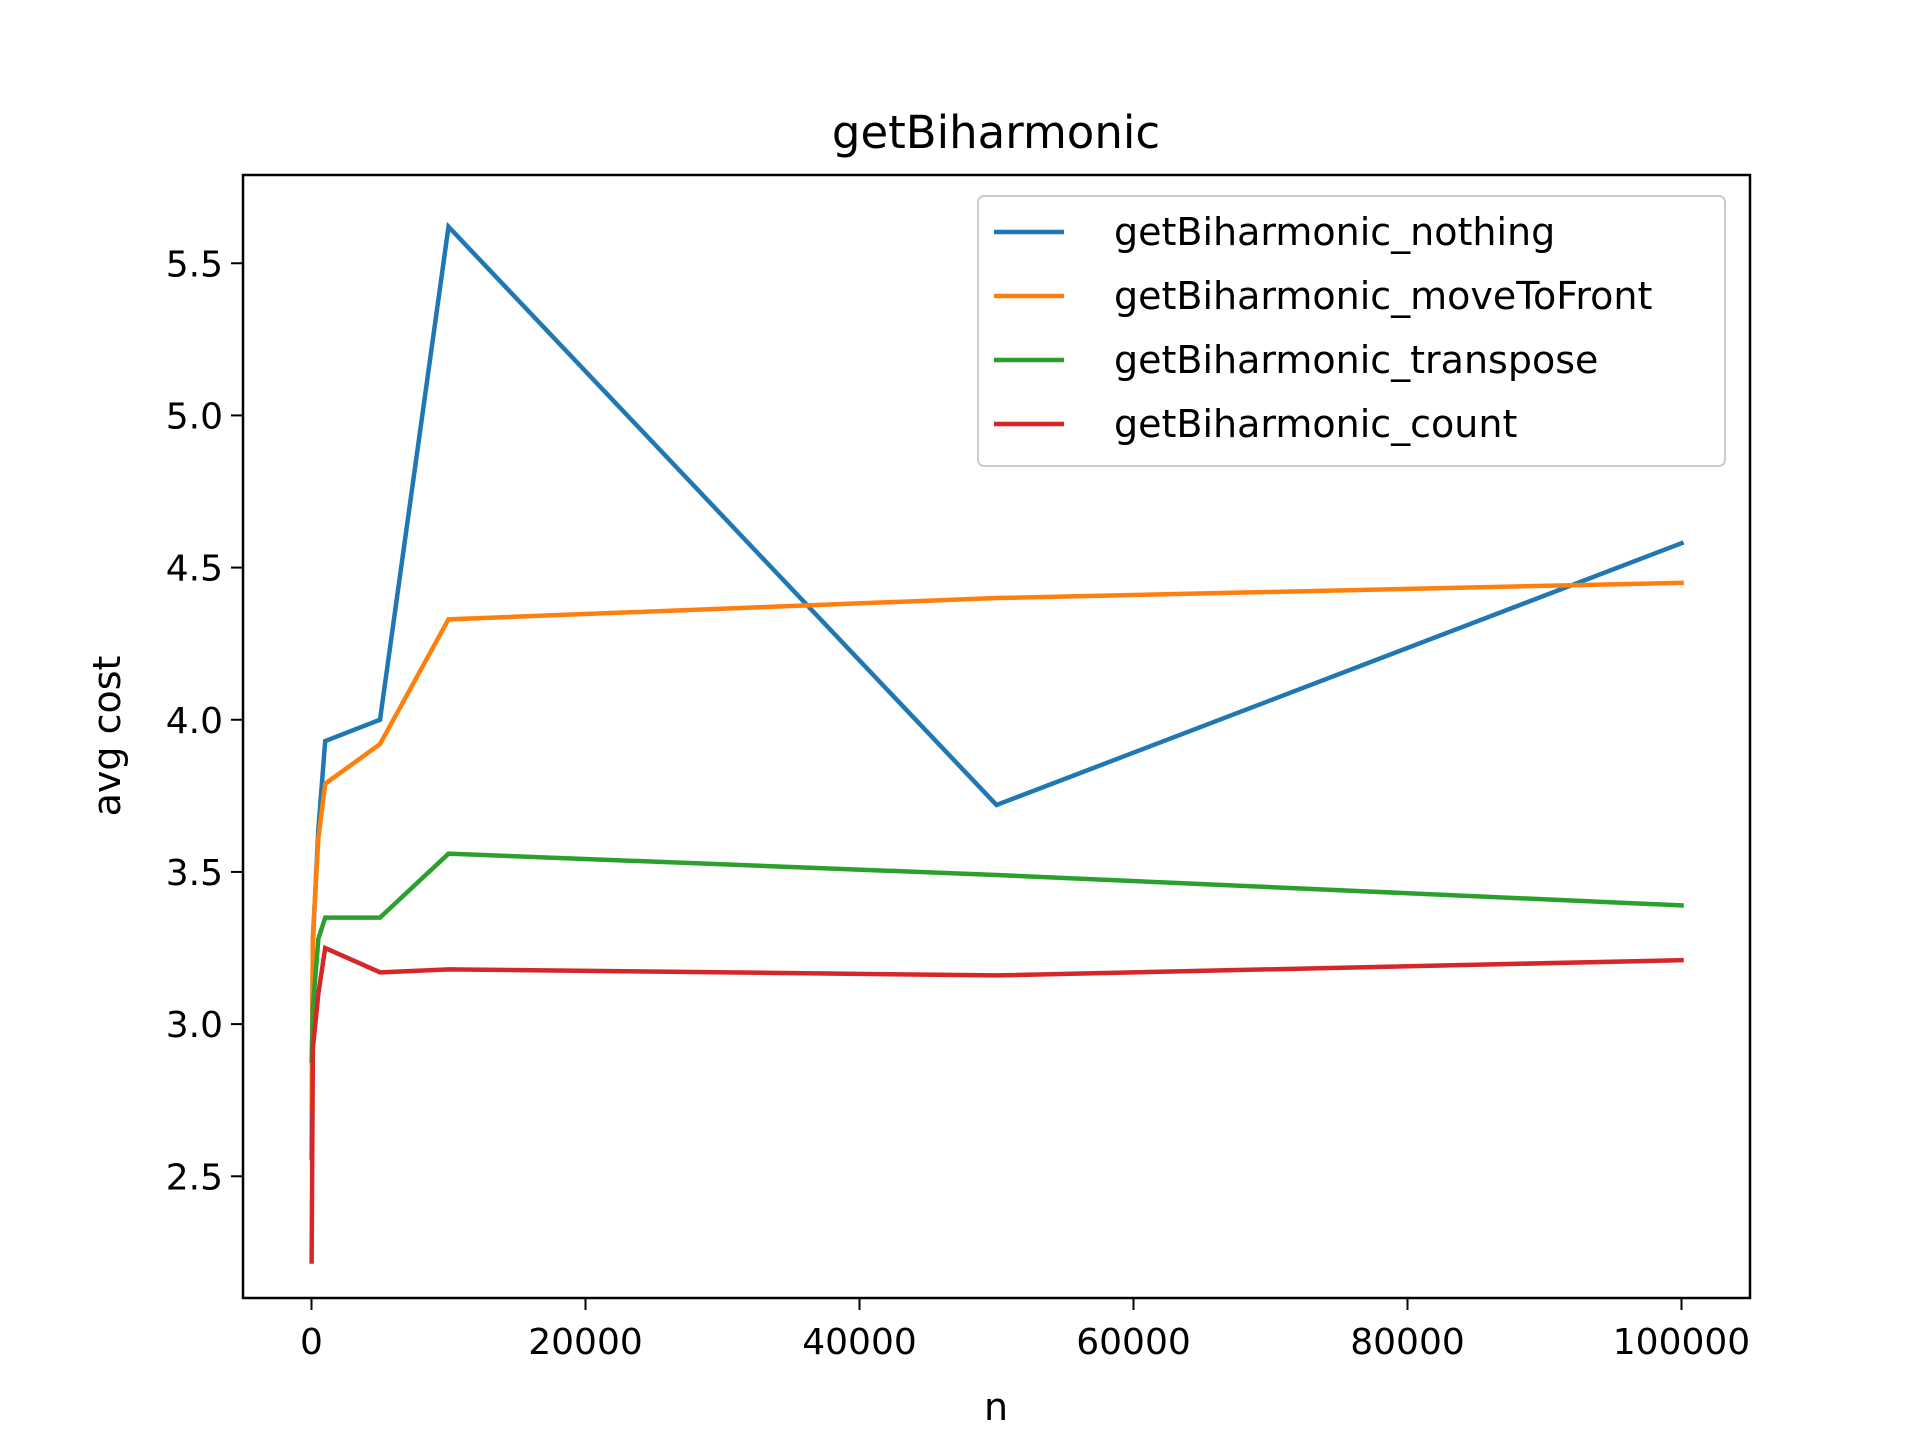  Describe the element at coordinates (107, 736) in the screenshot. I see `y-axis-label: avg cost` at that location.